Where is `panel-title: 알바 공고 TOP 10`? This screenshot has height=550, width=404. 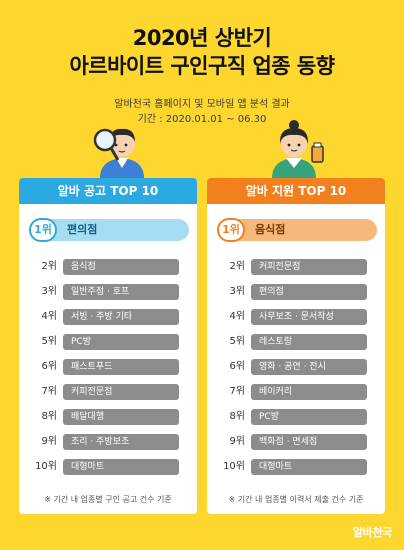
panel-title: 알바 공고 TOP 10 is located at coordinates (108, 191).